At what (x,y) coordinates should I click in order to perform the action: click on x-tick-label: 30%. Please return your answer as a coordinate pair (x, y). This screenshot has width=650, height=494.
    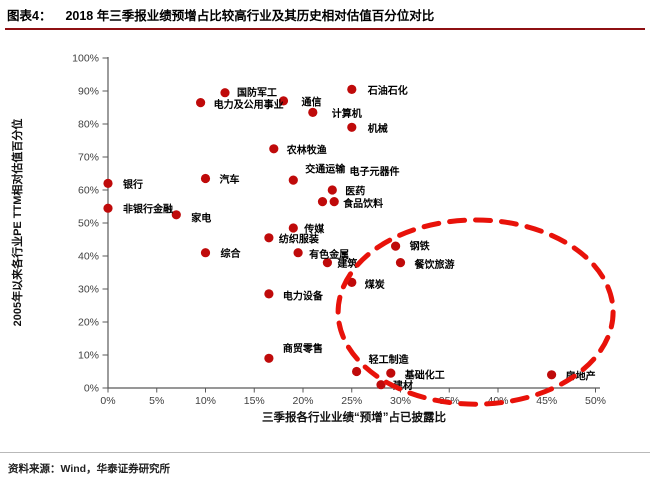
    Looking at the image, I should click on (400, 401).